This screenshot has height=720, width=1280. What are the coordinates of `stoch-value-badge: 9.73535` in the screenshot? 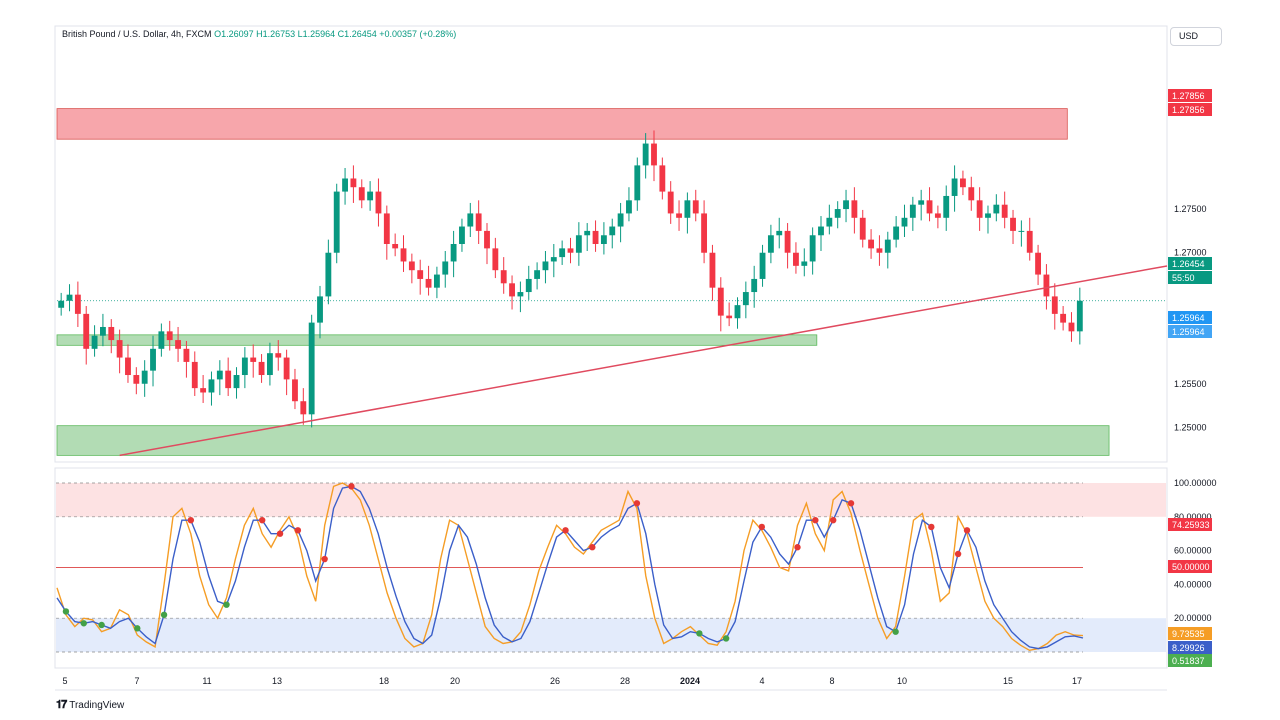 It's located at (1190, 633).